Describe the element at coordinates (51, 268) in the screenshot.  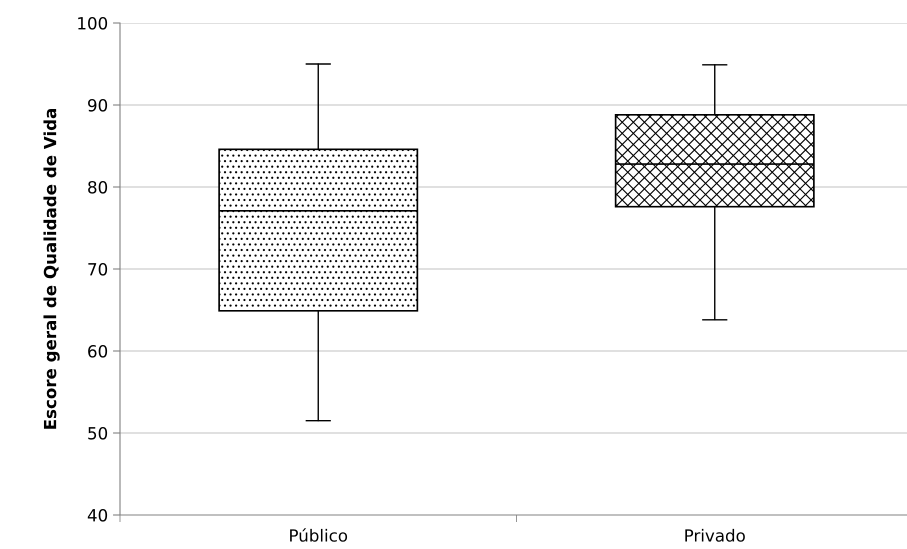
I see `y-axis-title: Escore geral de Qualidade de Vida` at that location.